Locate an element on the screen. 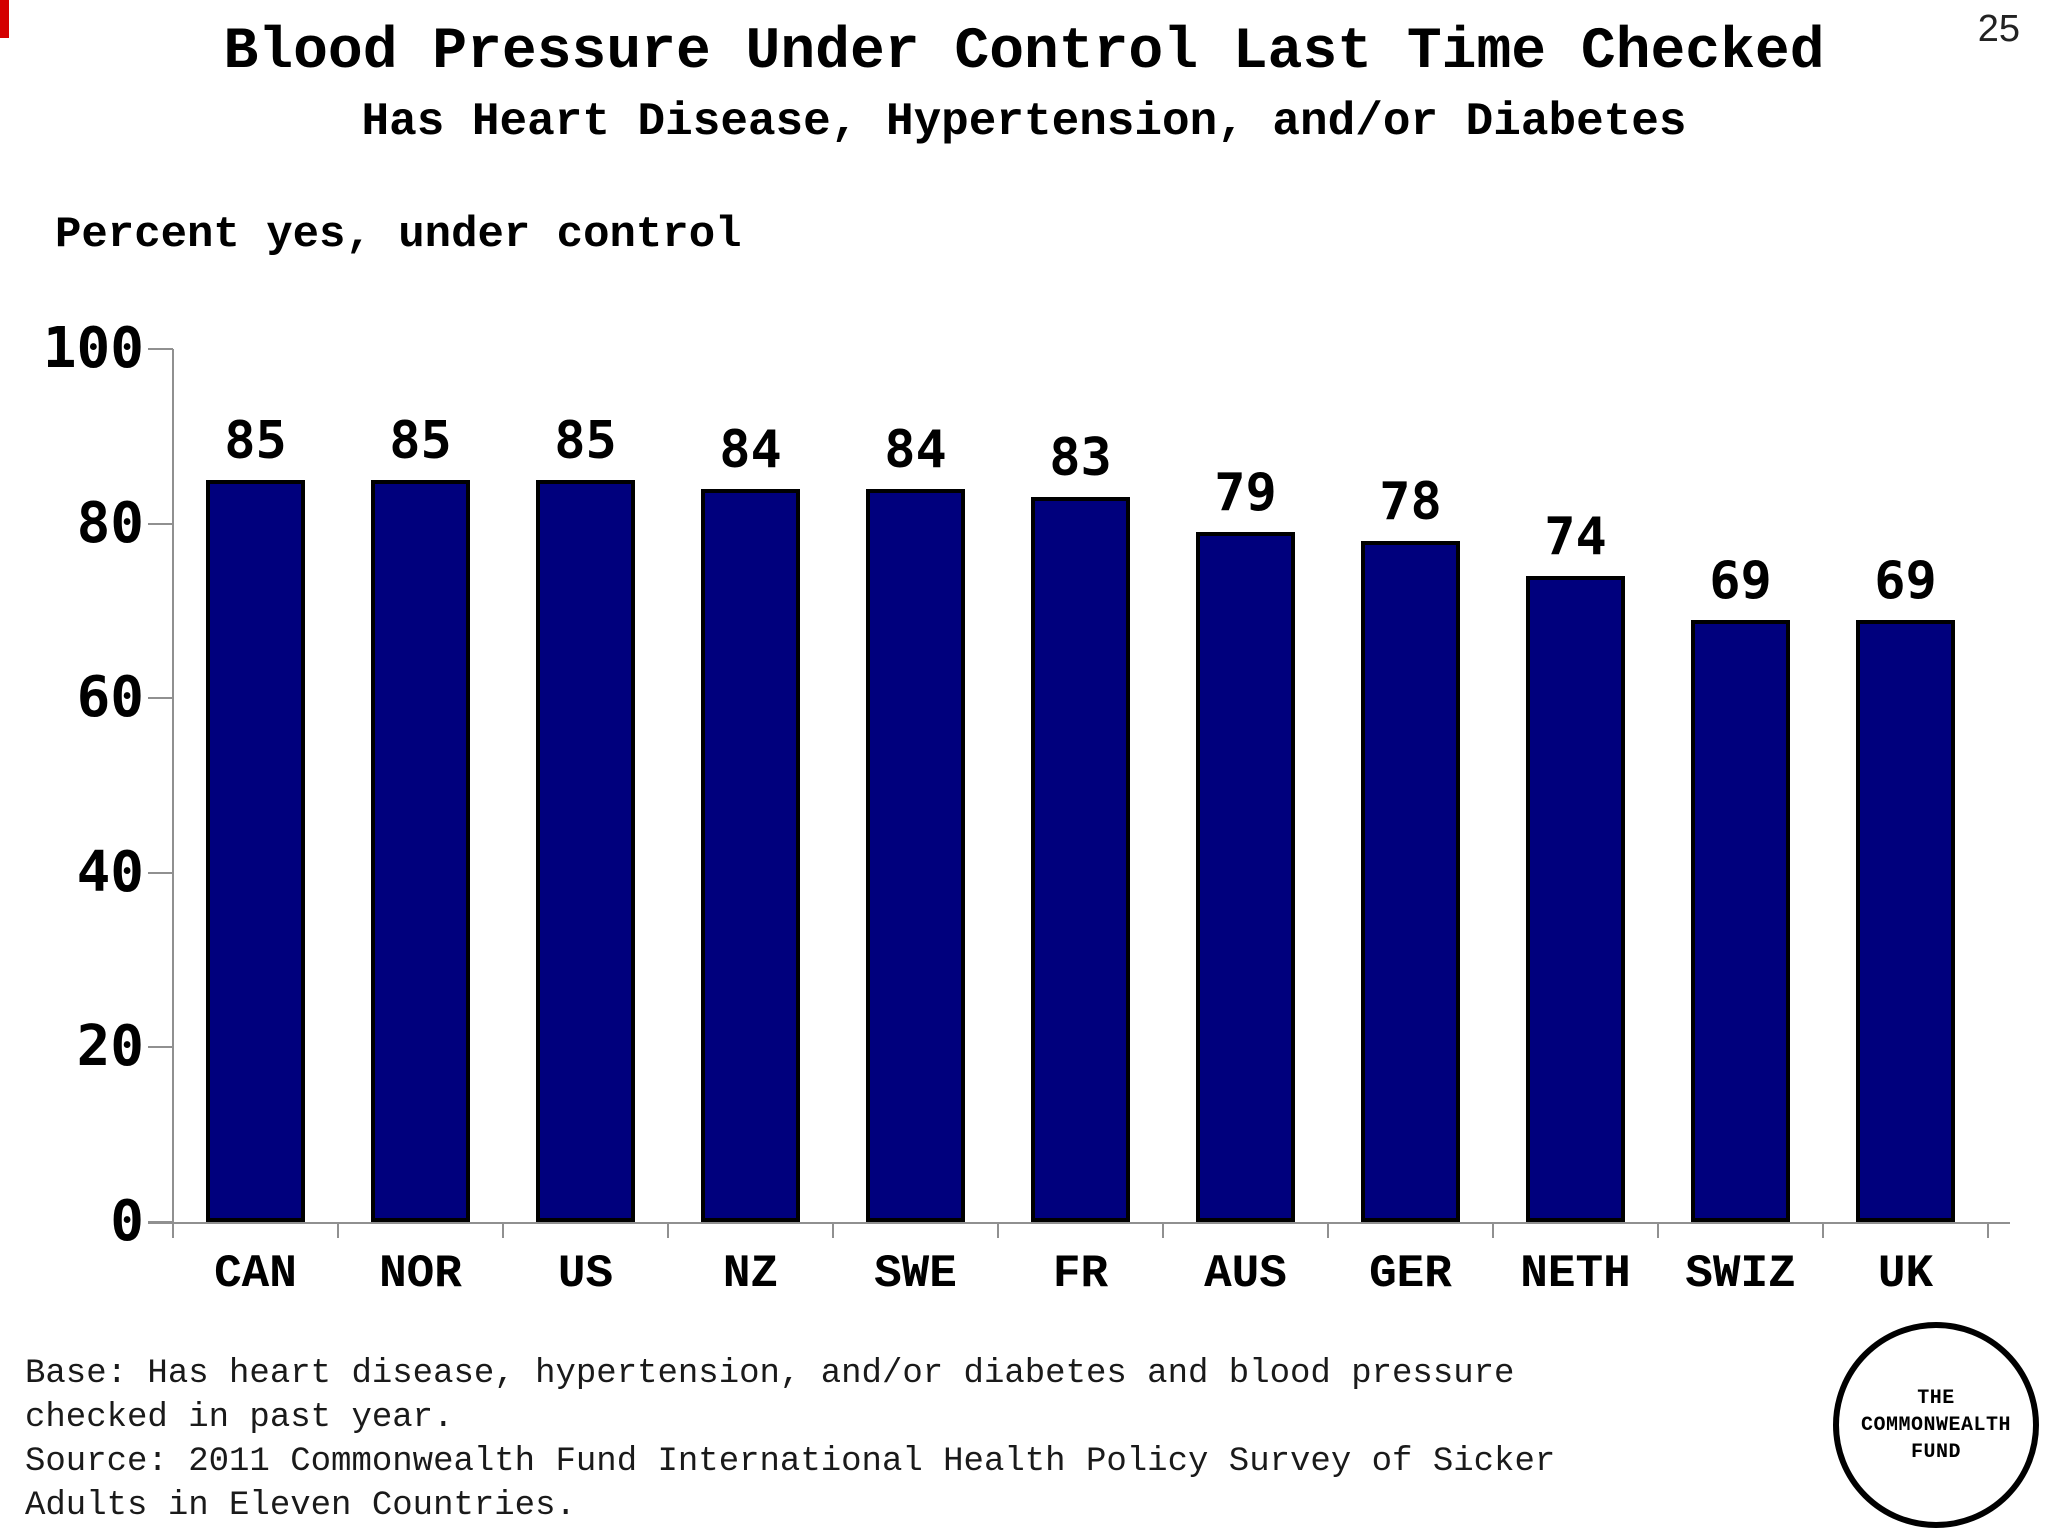 The image size is (2048, 1536). bar-value-label-nor: 85 is located at coordinates (420, 440).